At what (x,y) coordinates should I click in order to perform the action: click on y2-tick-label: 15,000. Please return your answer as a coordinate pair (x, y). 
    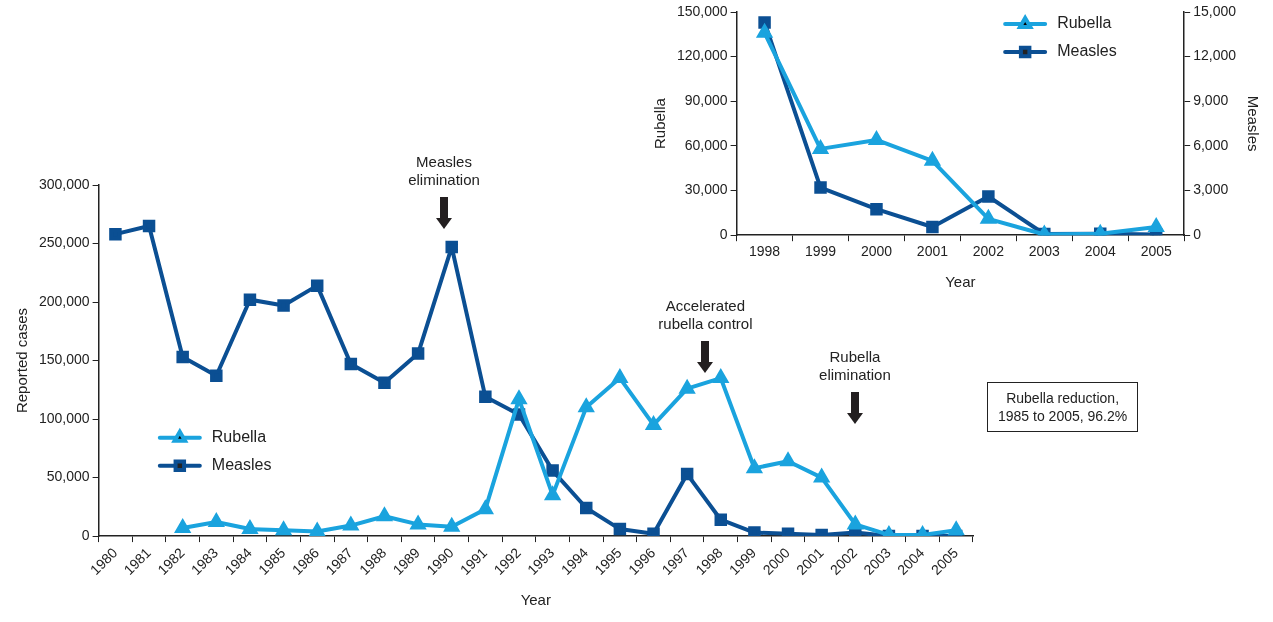
    Looking at the image, I should click on (1215, 10).